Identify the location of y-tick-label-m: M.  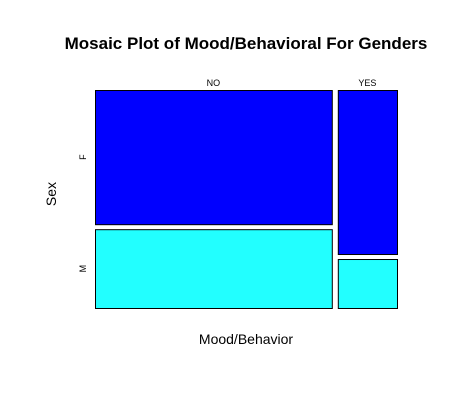
(83, 269).